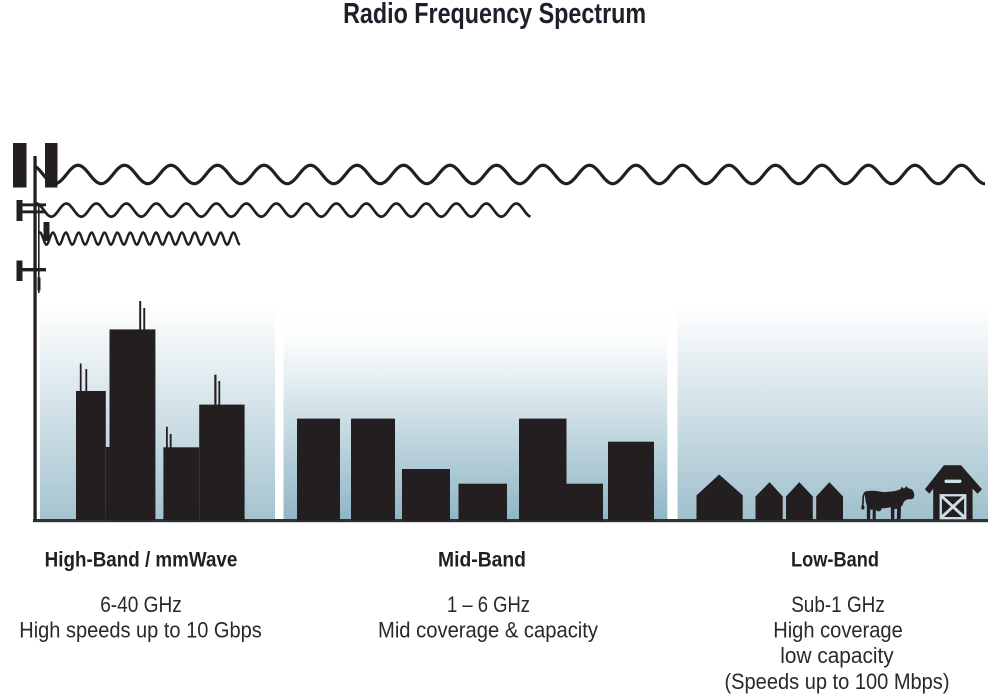  What do you see at coordinates (838, 629) in the screenshot?
I see `svg-text: High coverage` at bounding box center [838, 629].